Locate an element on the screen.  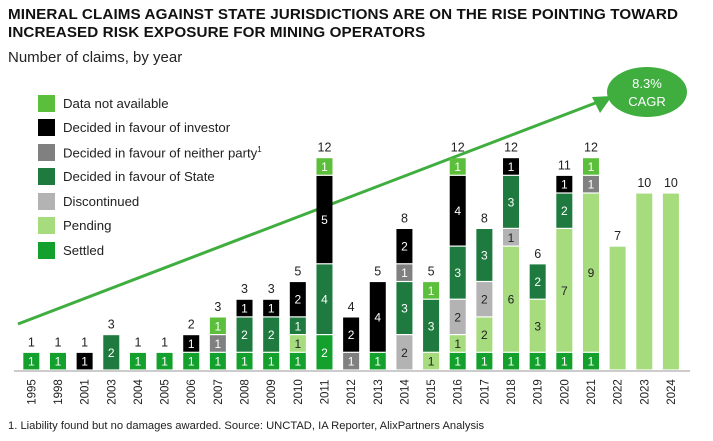
legend-label: Settled is located at coordinates (84, 250).